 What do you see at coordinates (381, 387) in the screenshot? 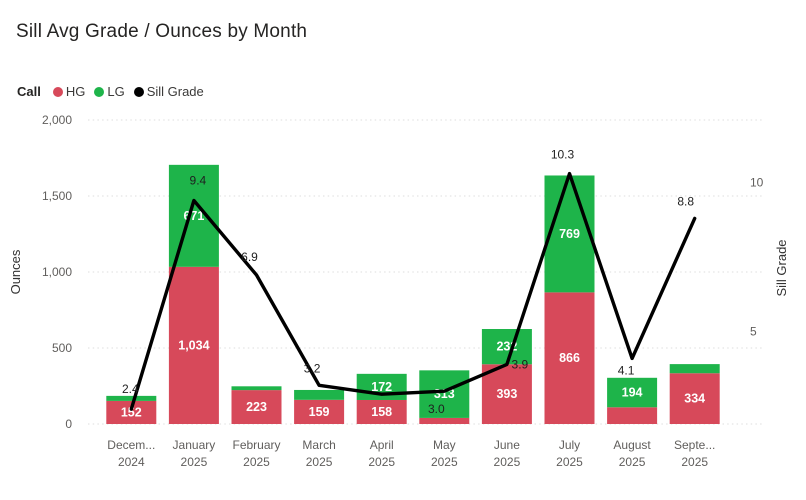
I see `lg-bar-value-label: 172` at bounding box center [381, 387].